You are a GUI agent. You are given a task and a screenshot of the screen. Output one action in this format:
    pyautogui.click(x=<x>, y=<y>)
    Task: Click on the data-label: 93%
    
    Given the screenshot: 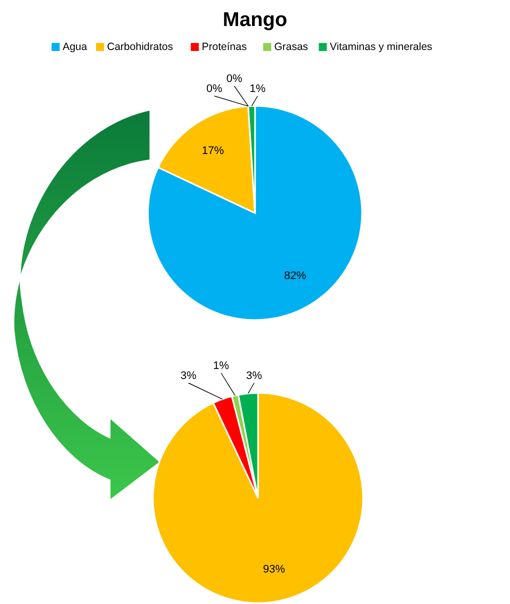 What is the action you would take?
    pyautogui.click(x=274, y=570)
    